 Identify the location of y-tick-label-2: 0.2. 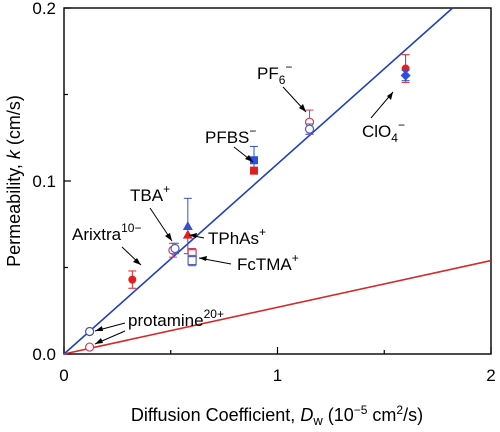
(44, 9).